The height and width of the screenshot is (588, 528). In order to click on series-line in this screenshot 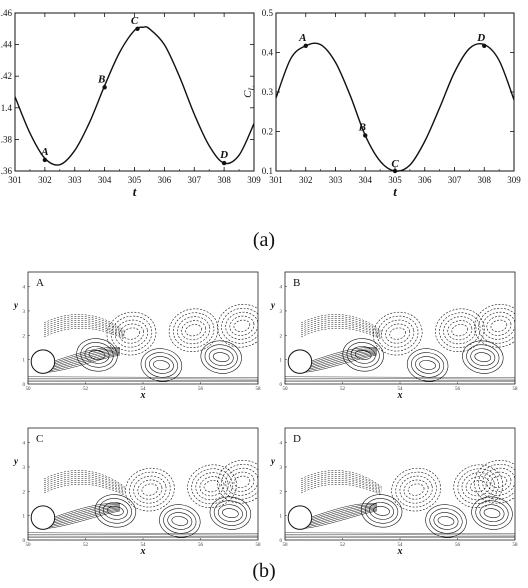, I will do `click(395, 107)`.